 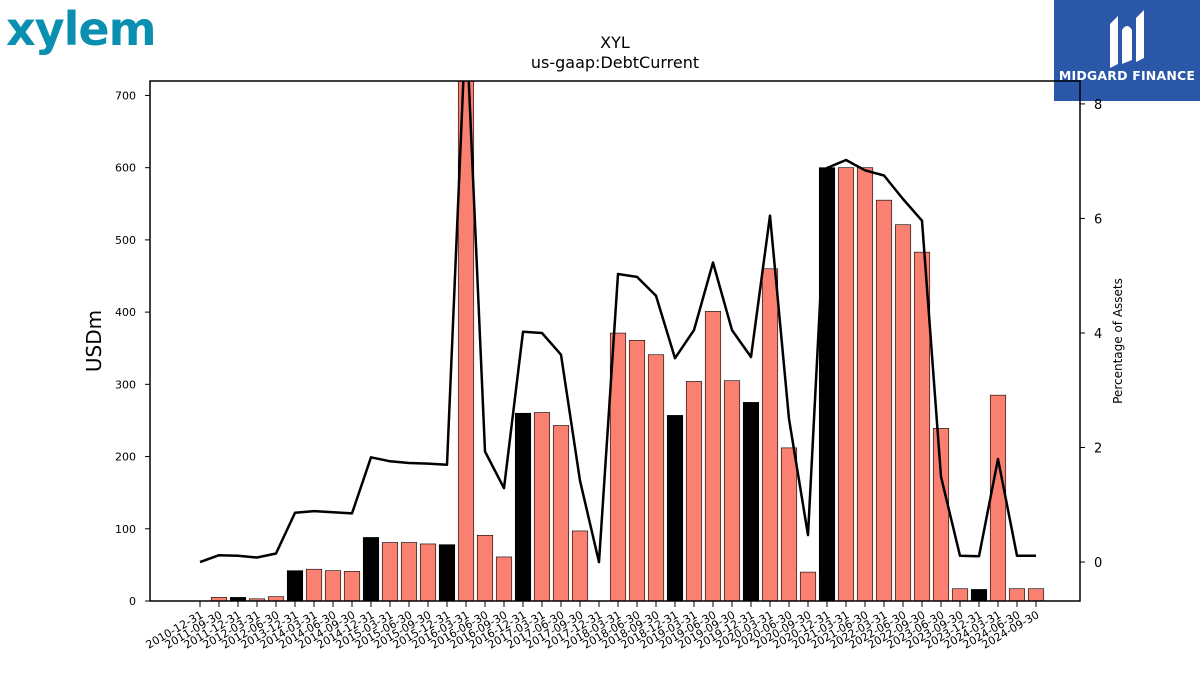 What do you see at coordinates (1127, 75) in the screenshot?
I see `midgard-logo-text: MIDGARD FINANCE` at bounding box center [1127, 75].